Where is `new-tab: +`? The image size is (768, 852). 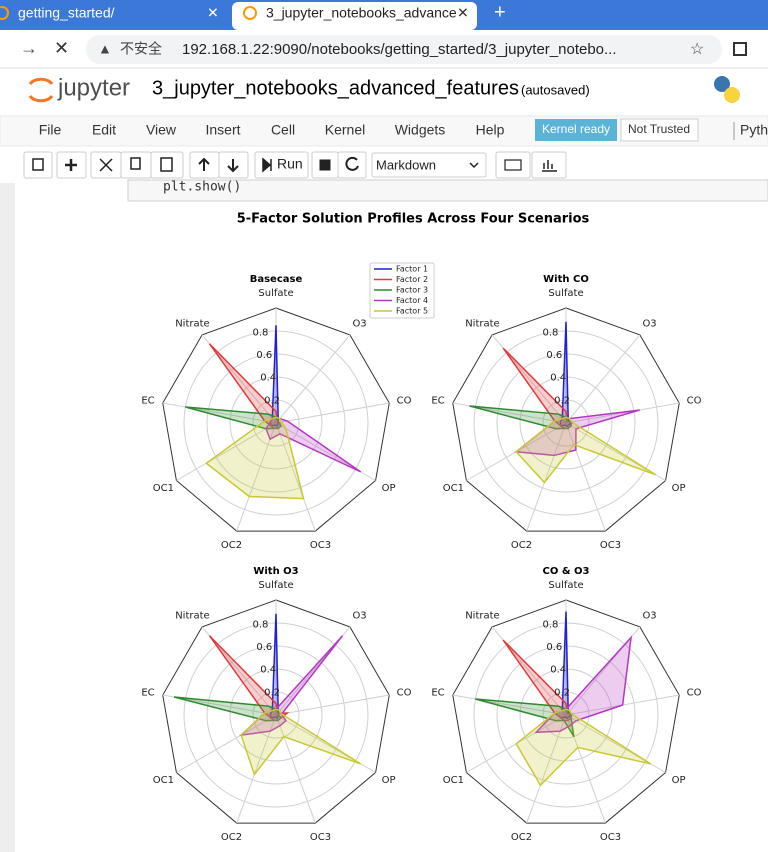
new-tab: + is located at coordinates (500, 12).